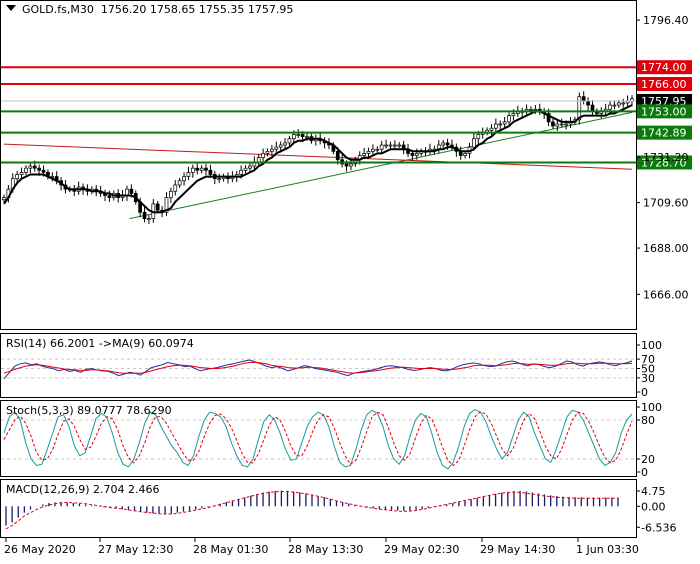 Image resolution: width=700 pixels, height=564 pixels. What do you see at coordinates (648, 359) in the screenshot?
I see `pane-axis-label: 70` at bounding box center [648, 359].